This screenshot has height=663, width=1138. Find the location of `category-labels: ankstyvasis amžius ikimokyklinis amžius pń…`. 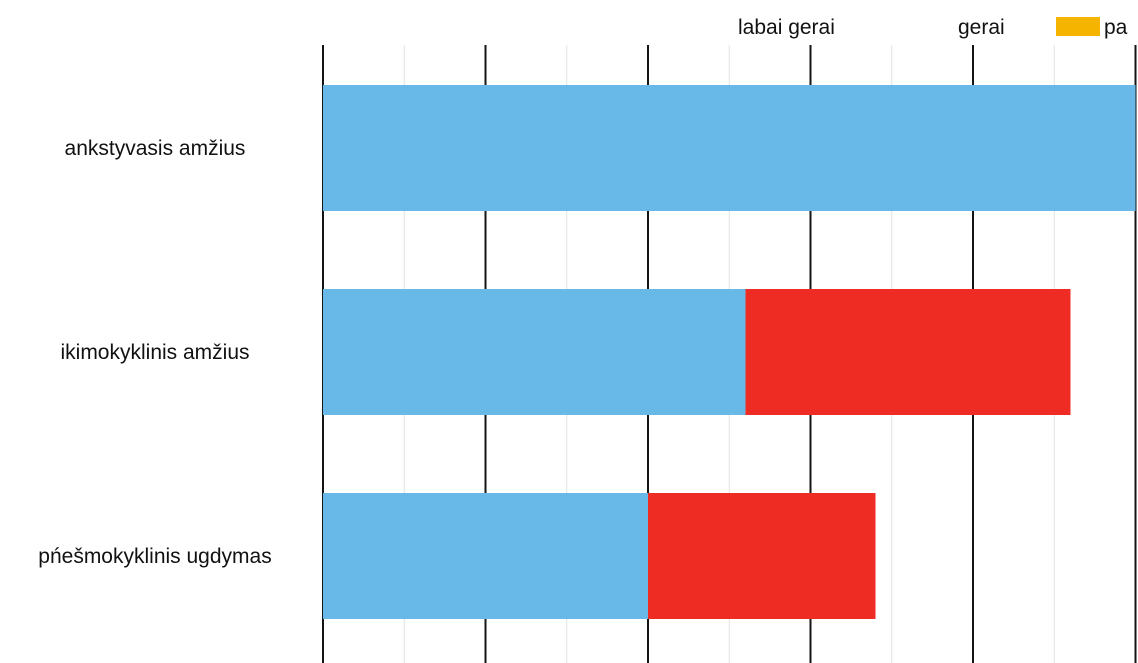

category-labels: ankstyvasis amžius ikimokyklinis amžius pń… is located at coordinates (154, 352).